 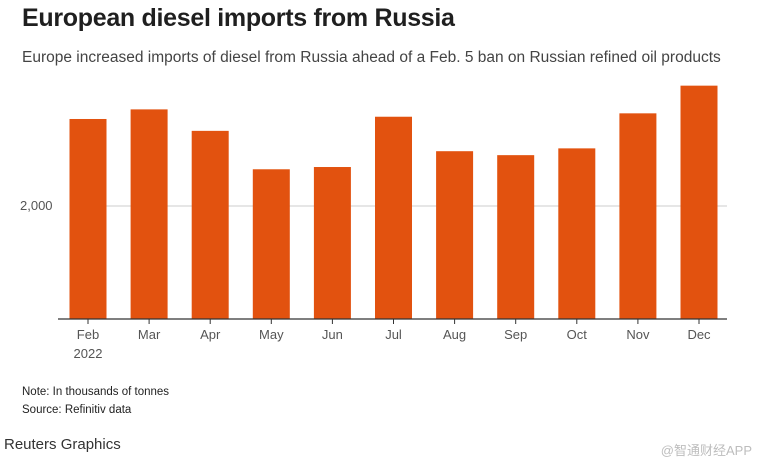 What do you see at coordinates (706, 450) in the screenshot?
I see `watermark: @智通财经APP` at bounding box center [706, 450].